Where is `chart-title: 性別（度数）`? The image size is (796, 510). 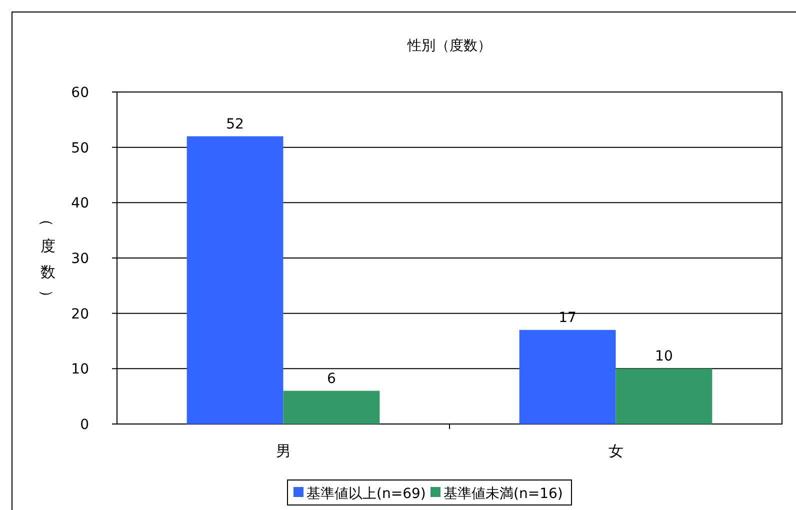 chart-title: 性別（度数） is located at coordinates (449, 46).